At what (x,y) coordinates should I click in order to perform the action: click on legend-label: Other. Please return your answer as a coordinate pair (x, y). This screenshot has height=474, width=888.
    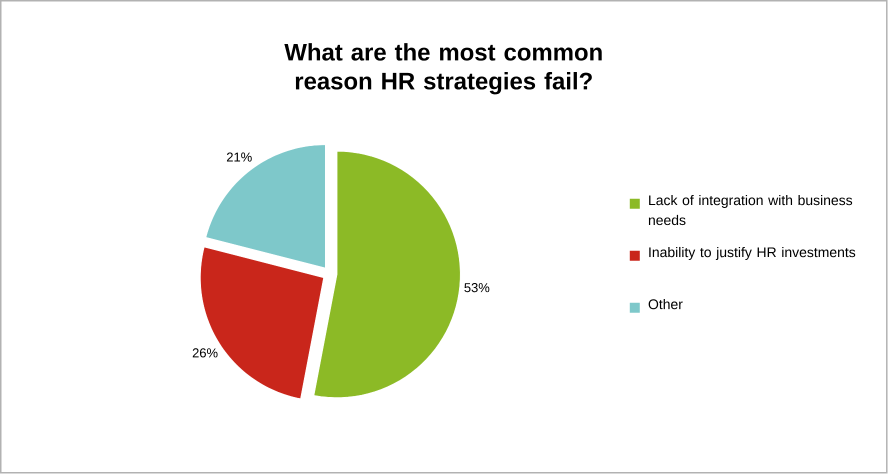
    Looking at the image, I should click on (665, 304).